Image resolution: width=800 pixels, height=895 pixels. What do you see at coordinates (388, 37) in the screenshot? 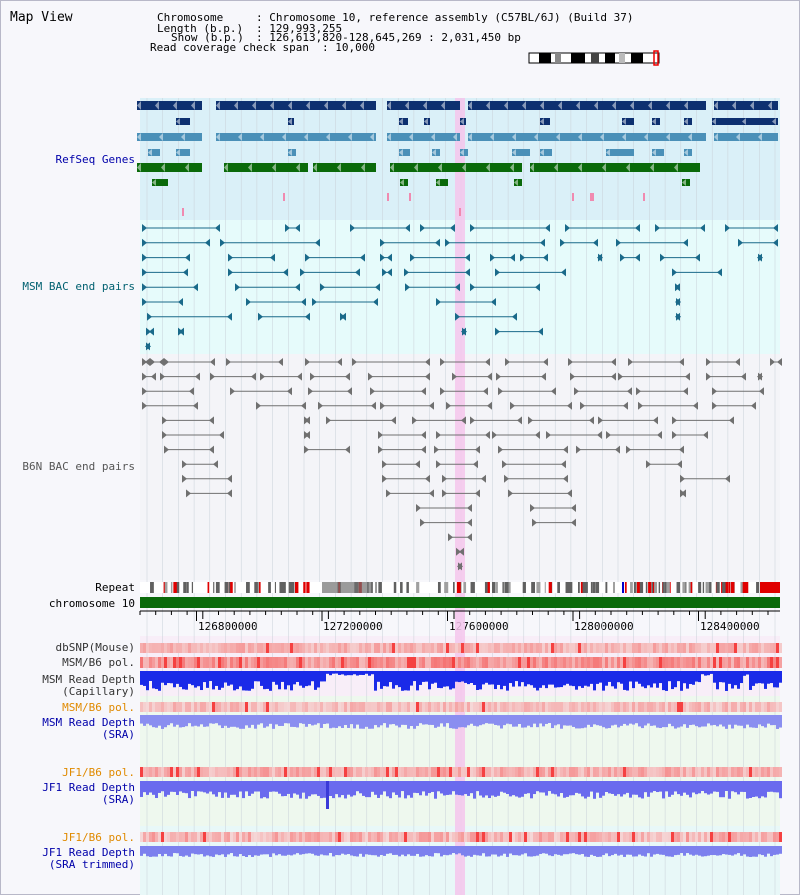
I see `show-value: : 126,613,820-128,645,269 : 2,031,450 bp` at bounding box center [388, 37].